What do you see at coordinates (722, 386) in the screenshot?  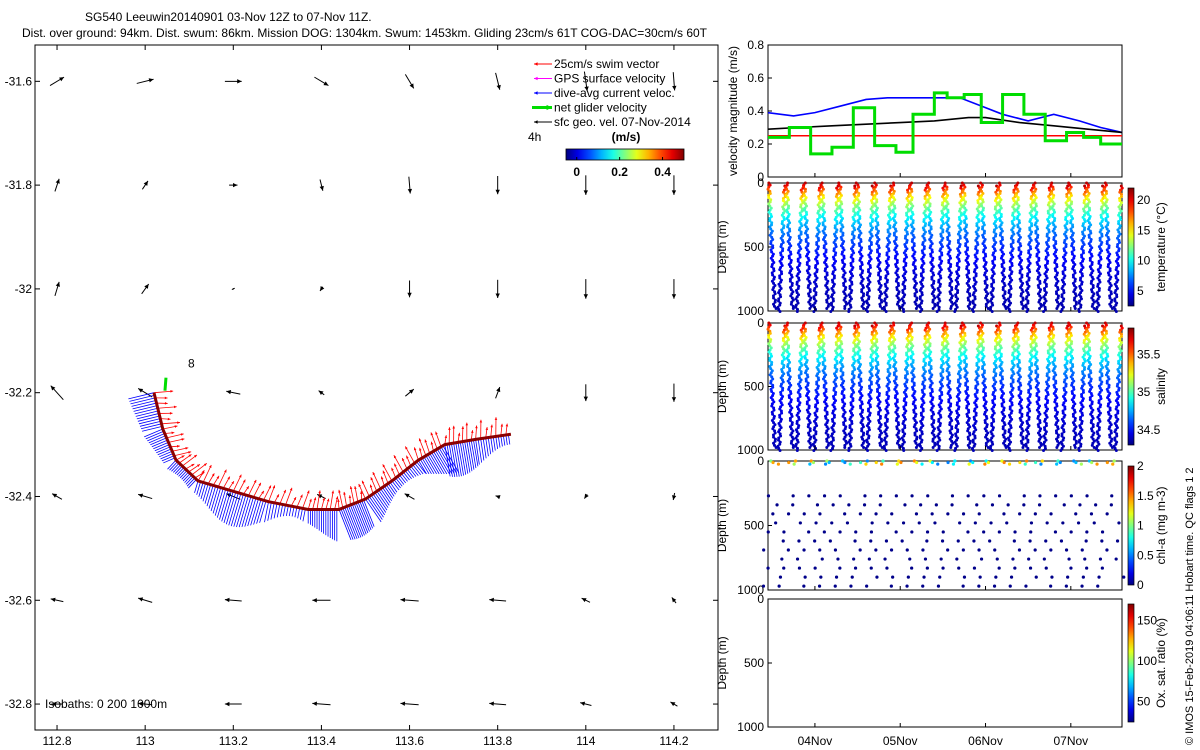 I see `salinity-ylabel: Depth (m)` at bounding box center [722, 386].